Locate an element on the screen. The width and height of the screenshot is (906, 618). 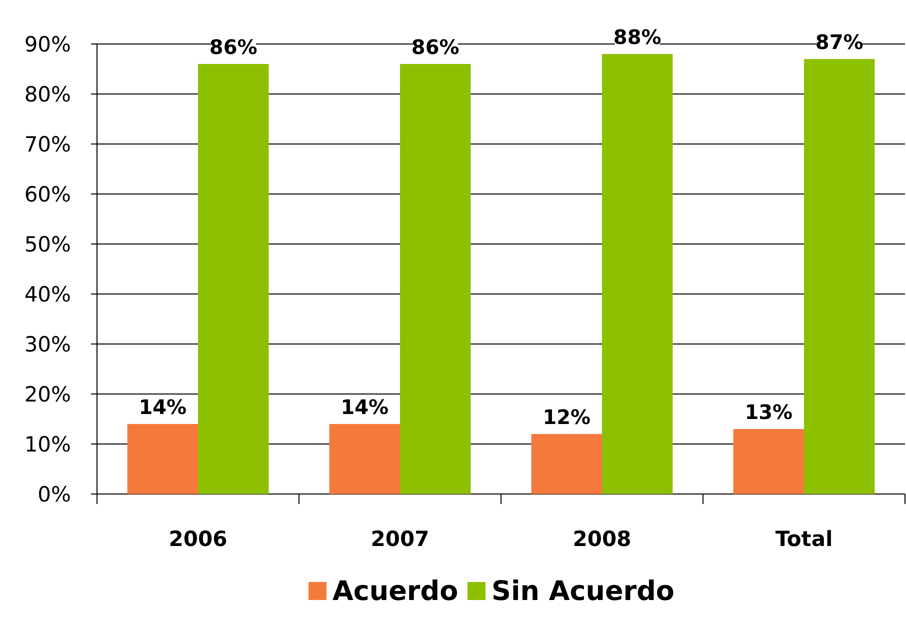
y-tick-label: 80% is located at coordinates (47, 94).